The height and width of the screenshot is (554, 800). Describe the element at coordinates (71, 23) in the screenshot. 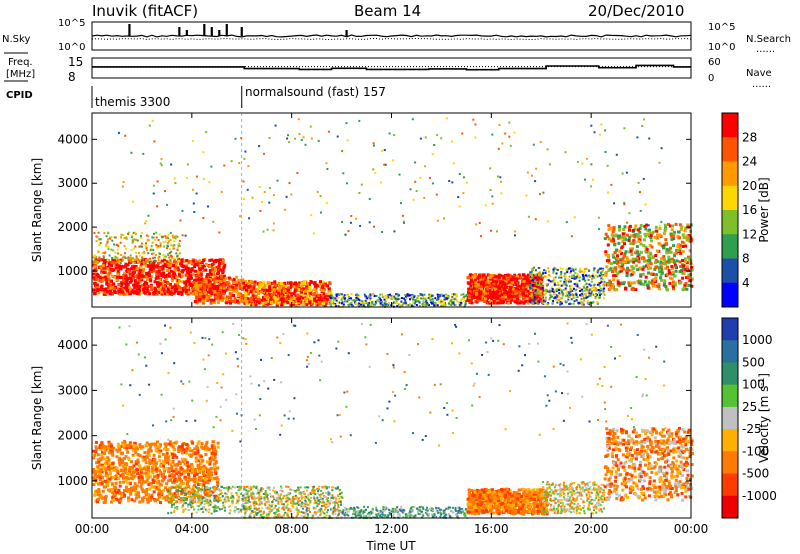

I see `noise-left-tick-top: 10^5` at that location.